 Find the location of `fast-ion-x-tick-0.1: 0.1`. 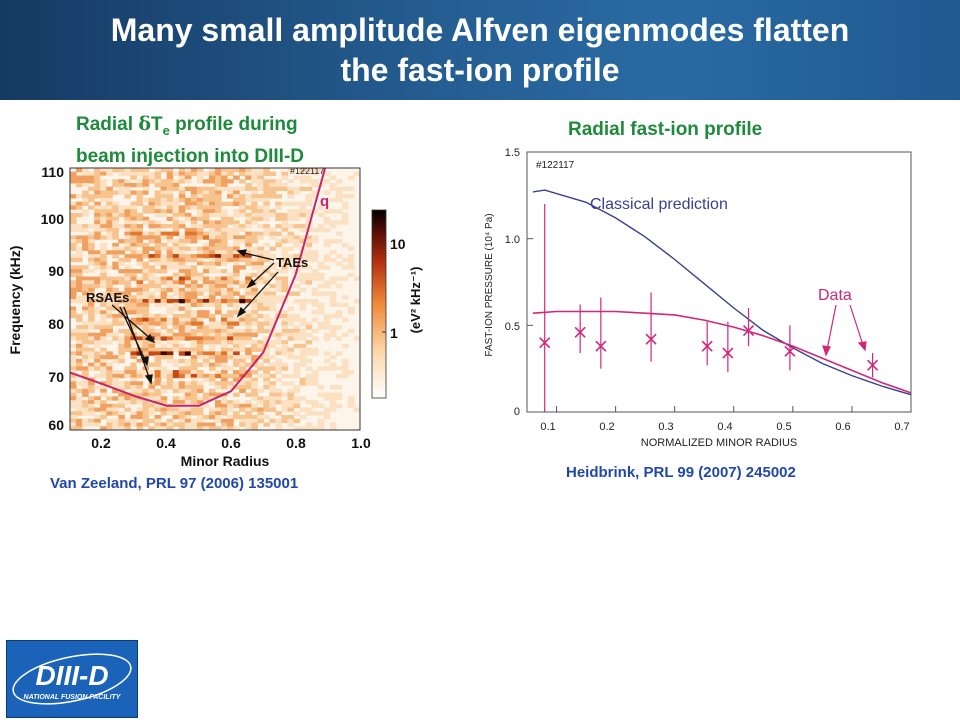

fast-ion-x-tick-0.1: 0.1 is located at coordinates (547, 427).